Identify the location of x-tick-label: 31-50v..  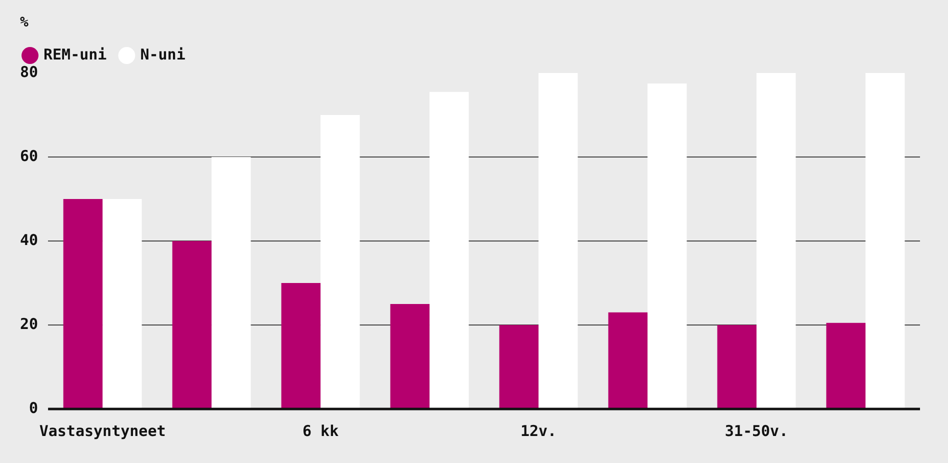
(756, 431).